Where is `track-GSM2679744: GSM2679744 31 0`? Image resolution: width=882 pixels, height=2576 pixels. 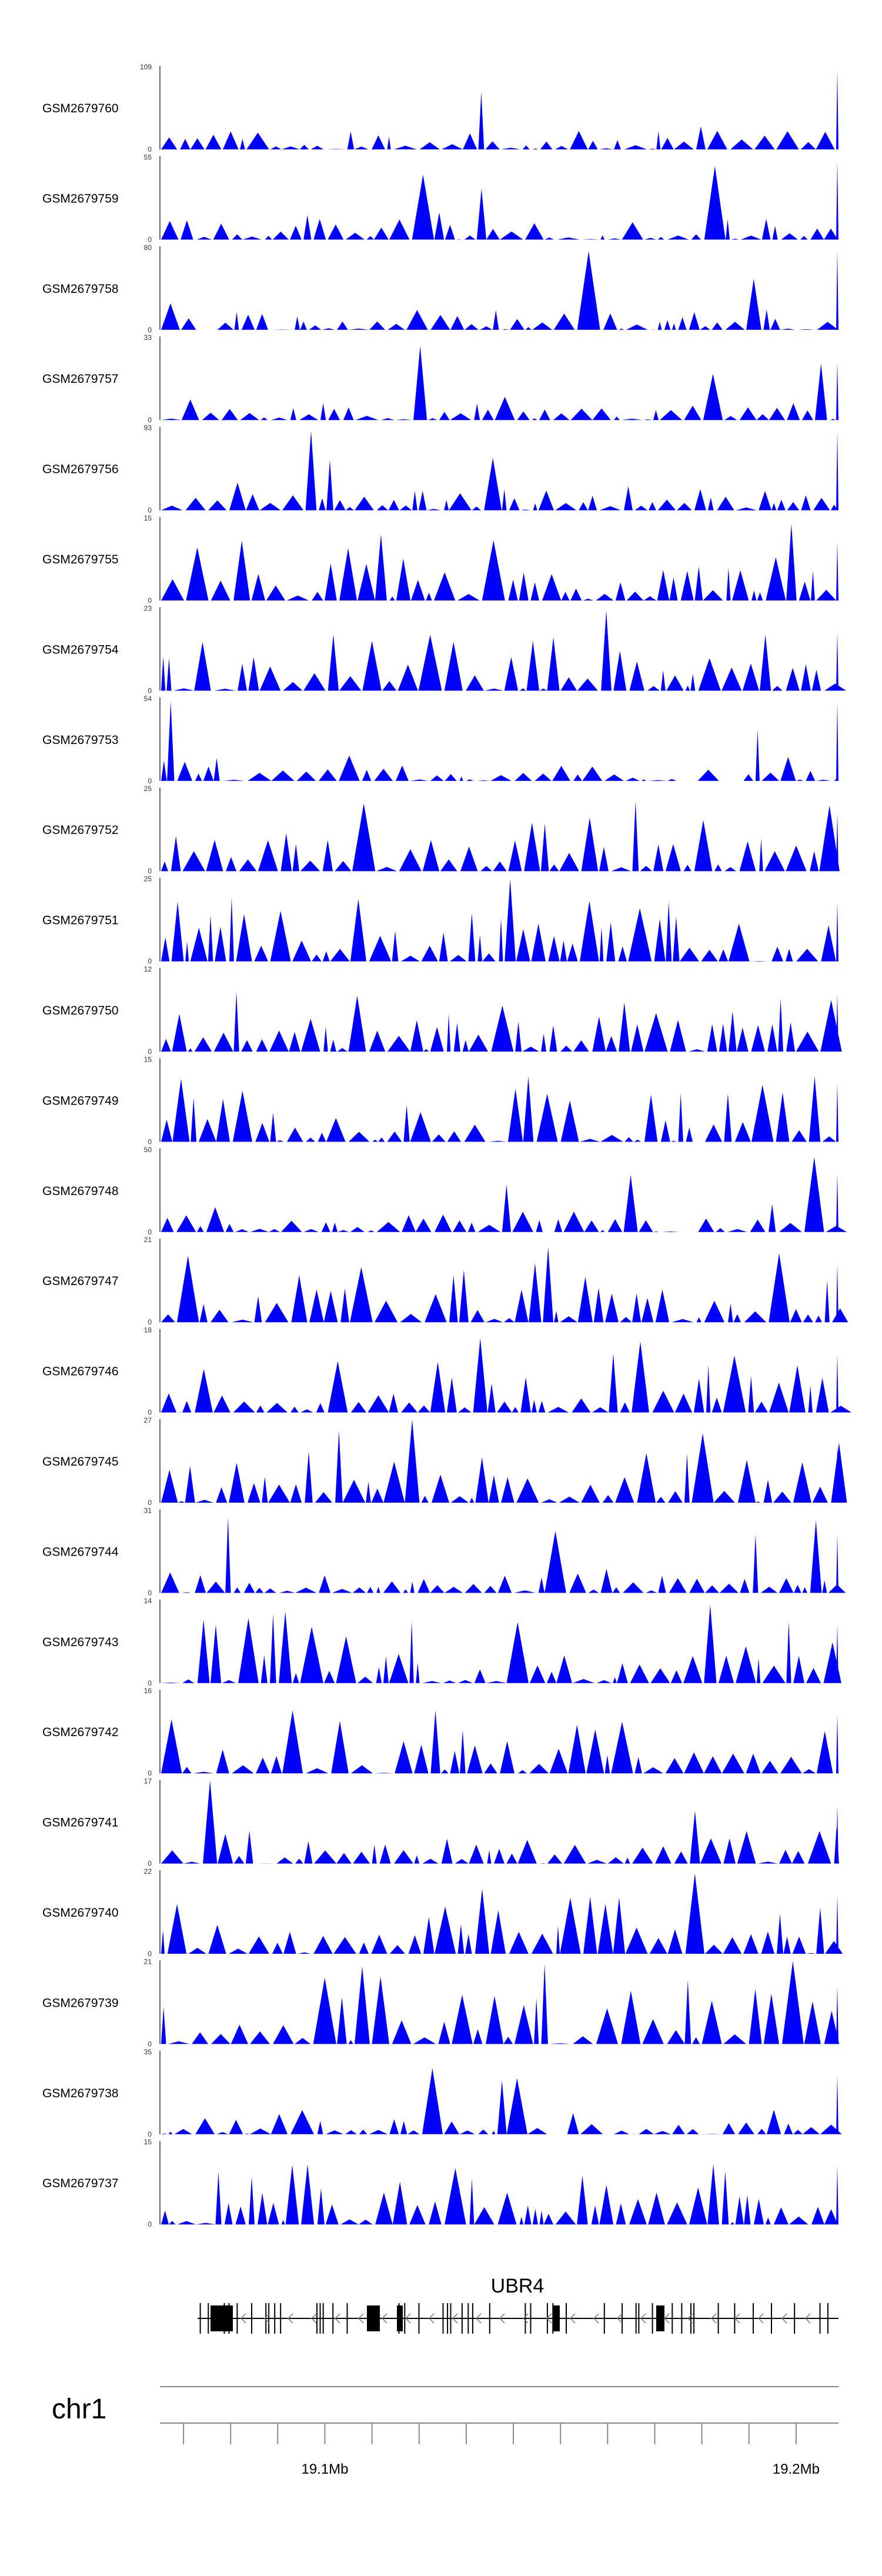 track-GSM2679744: GSM2679744 31 0 is located at coordinates (444, 1551).